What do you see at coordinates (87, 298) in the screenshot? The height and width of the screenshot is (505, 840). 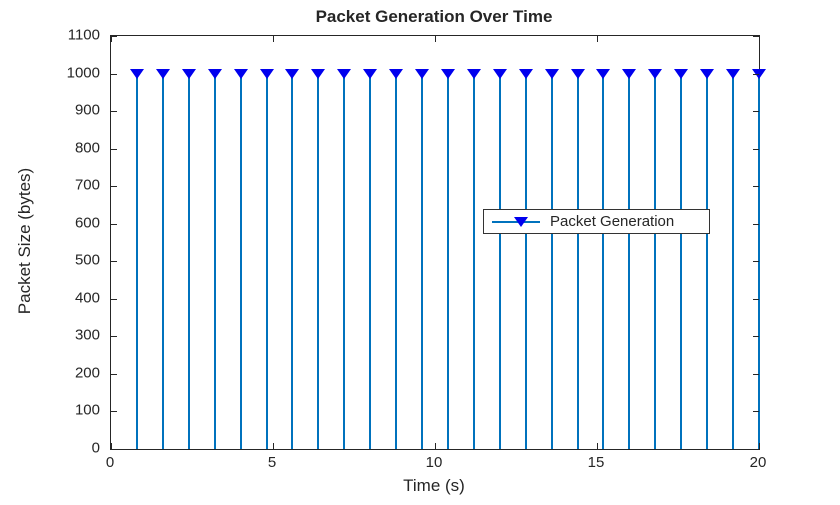 I see `y-tick-label: 400` at bounding box center [87, 298].